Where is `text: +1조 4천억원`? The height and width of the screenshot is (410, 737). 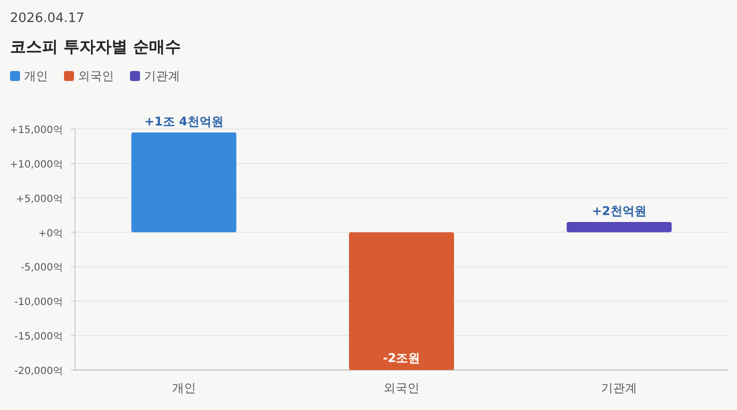
text: +1조 4천억원 is located at coordinates (184, 121).